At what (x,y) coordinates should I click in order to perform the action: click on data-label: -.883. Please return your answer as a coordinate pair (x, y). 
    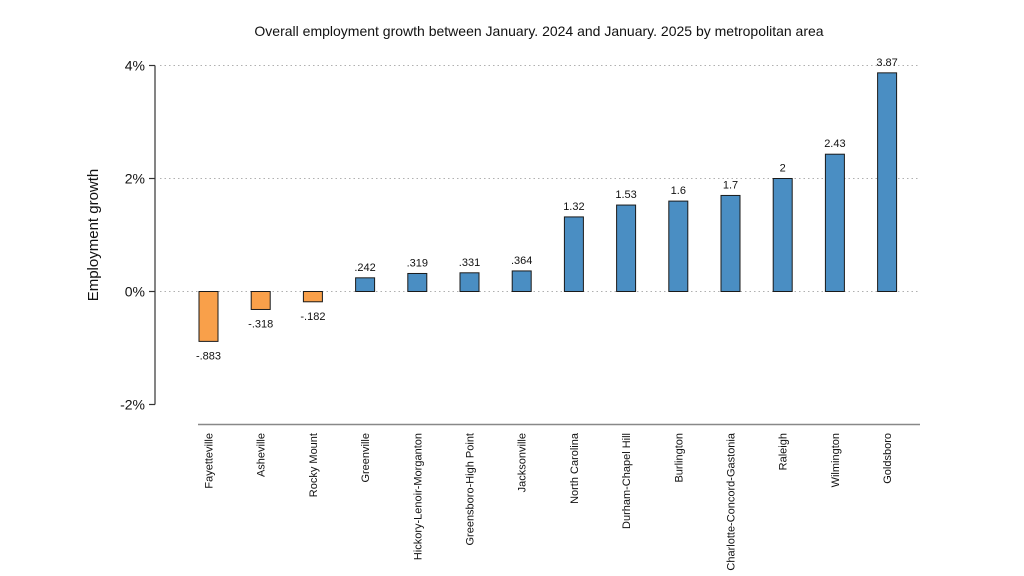
    Looking at the image, I should click on (208, 356).